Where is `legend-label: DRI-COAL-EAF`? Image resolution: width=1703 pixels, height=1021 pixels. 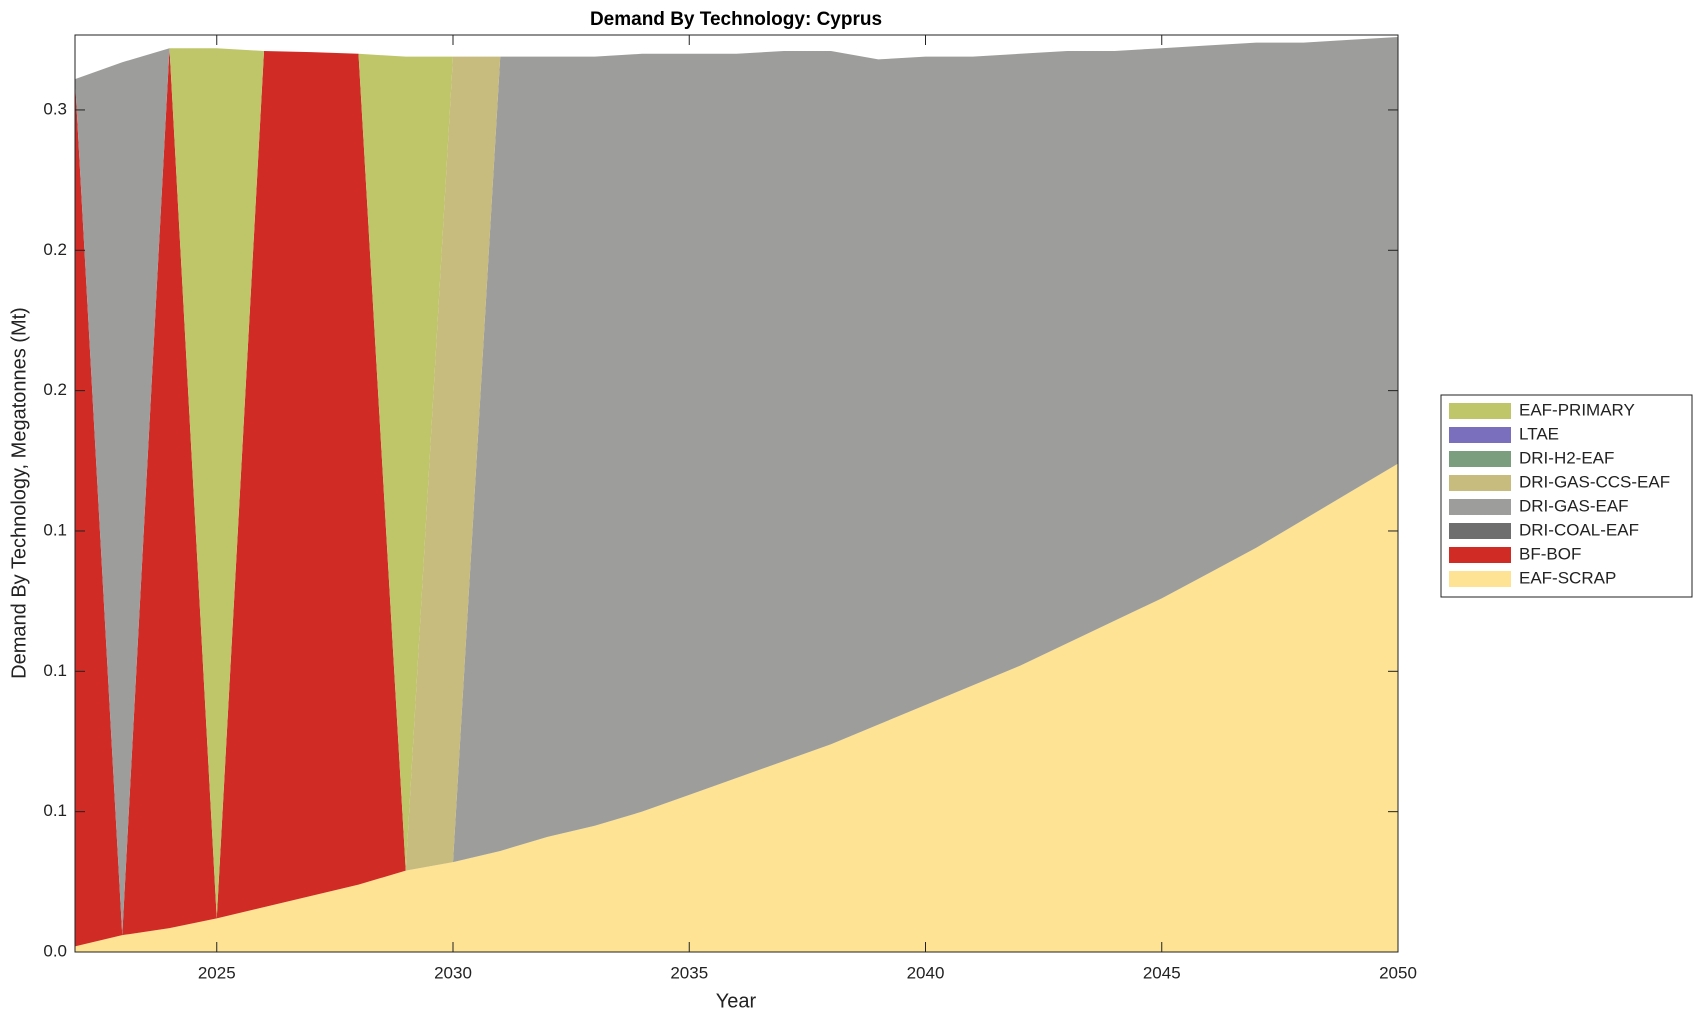
legend-label: DRI-COAL-EAF is located at coordinates (1579, 529).